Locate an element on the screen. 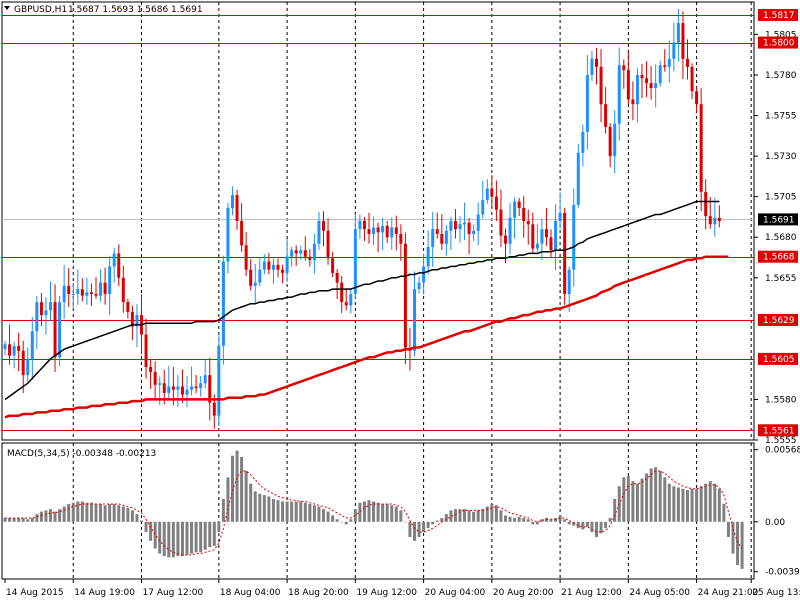  y-tick-label: 1.5680 is located at coordinates (781, 238).